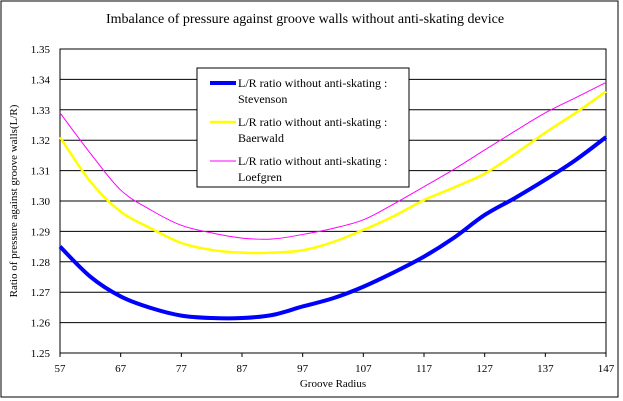  What do you see at coordinates (484, 369) in the screenshot?
I see `x-tick-label: 127` at bounding box center [484, 369].